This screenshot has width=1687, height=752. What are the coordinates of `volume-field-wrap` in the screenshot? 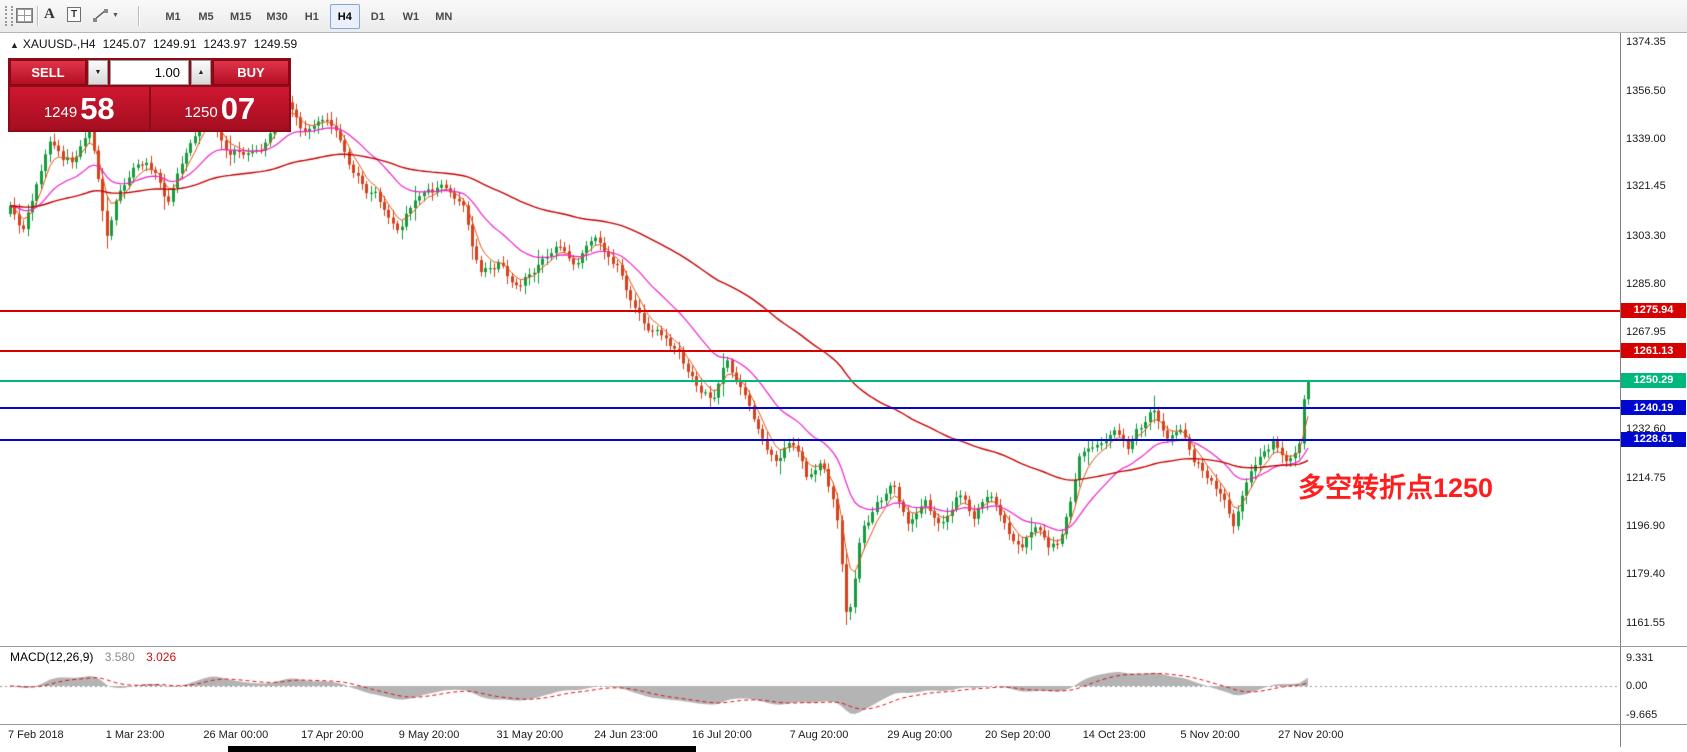 It's located at (149, 72).